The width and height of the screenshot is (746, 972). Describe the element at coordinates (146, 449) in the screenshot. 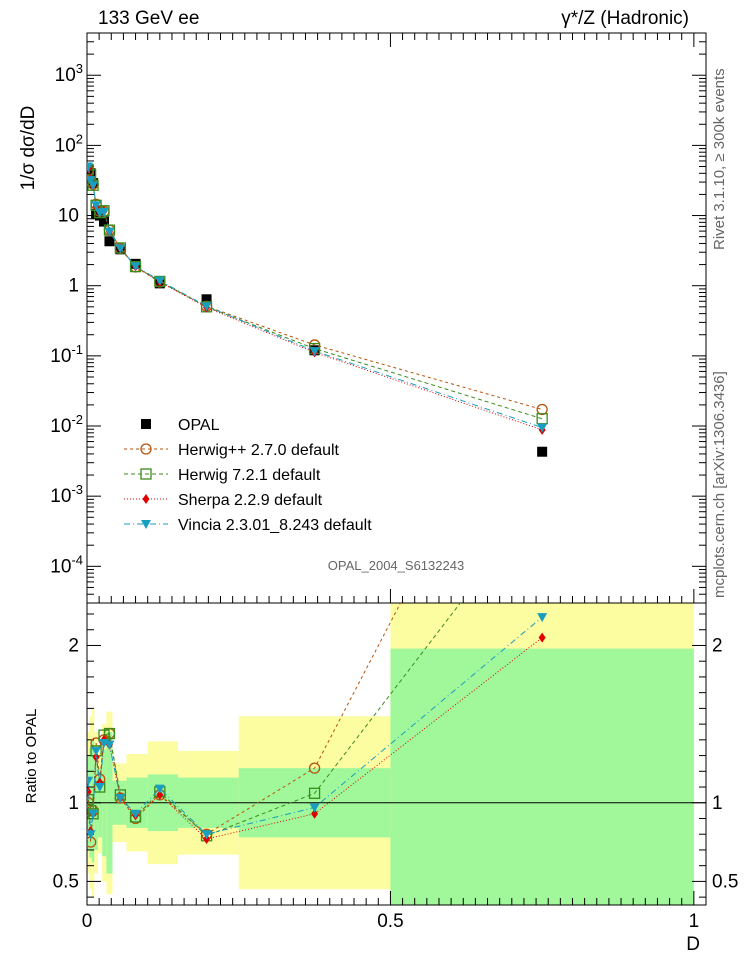

I see `legend-marker-herwigpp` at that location.